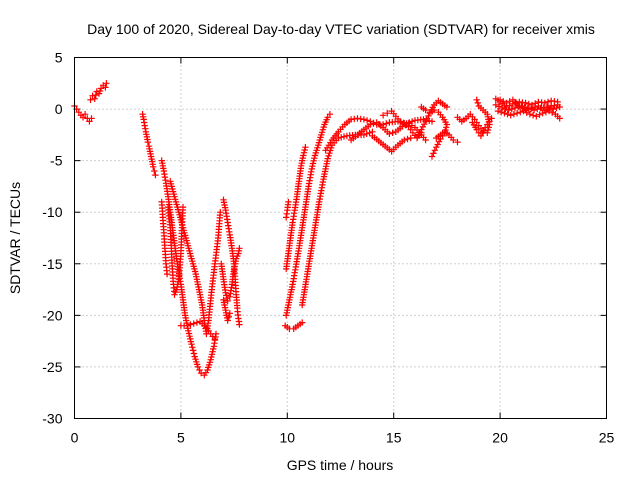 This screenshot has width=640, height=480. What do you see at coordinates (181, 438) in the screenshot?
I see `x-tick-label: 5` at bounding box center [181, 438].